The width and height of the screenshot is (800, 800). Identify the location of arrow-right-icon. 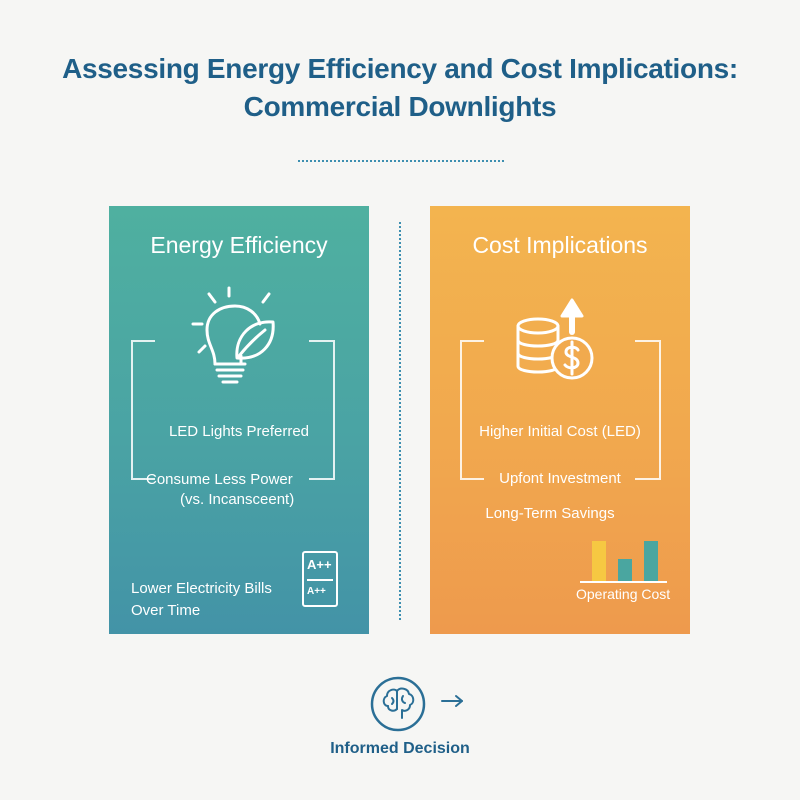
(452, 701).